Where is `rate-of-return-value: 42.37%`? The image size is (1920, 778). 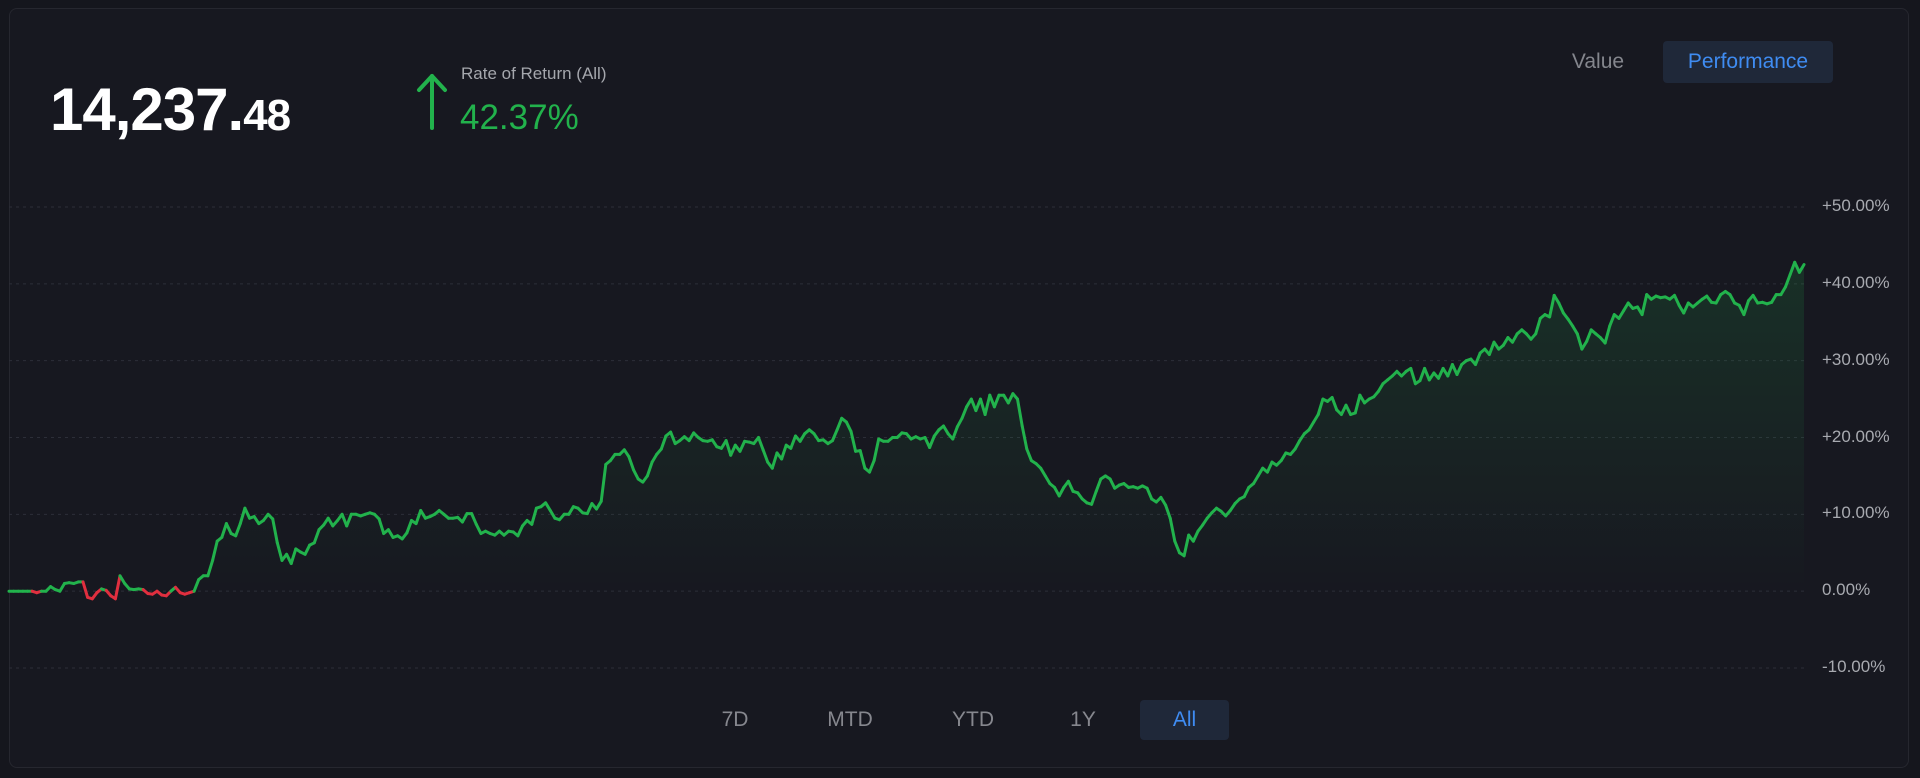
rate-of-return-value: 42.37% is located at coordinates (519, 117).